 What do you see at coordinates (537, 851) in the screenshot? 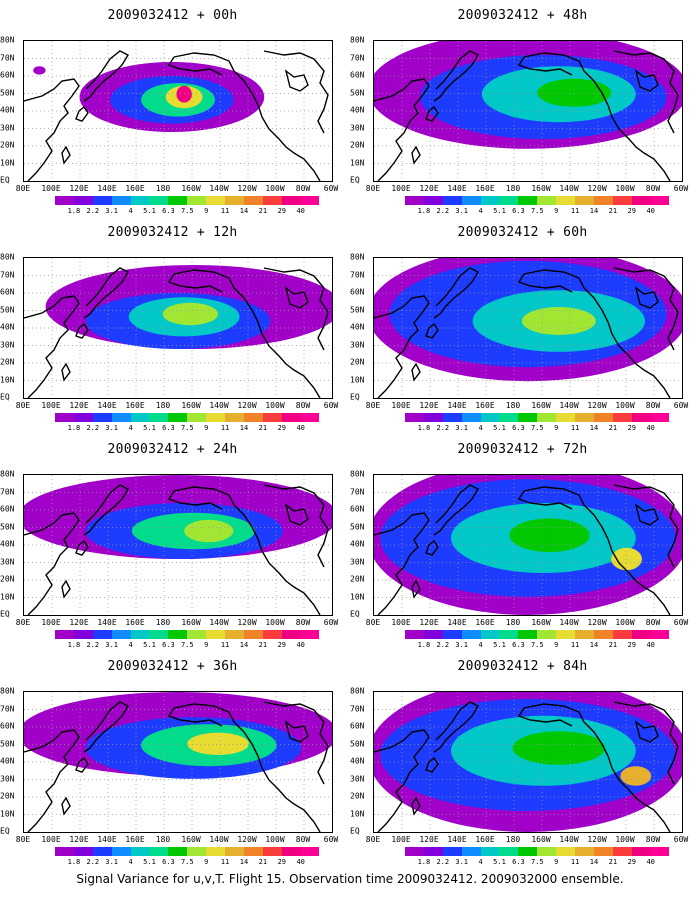
I see `colorbar` at bounding box center [537, 851].